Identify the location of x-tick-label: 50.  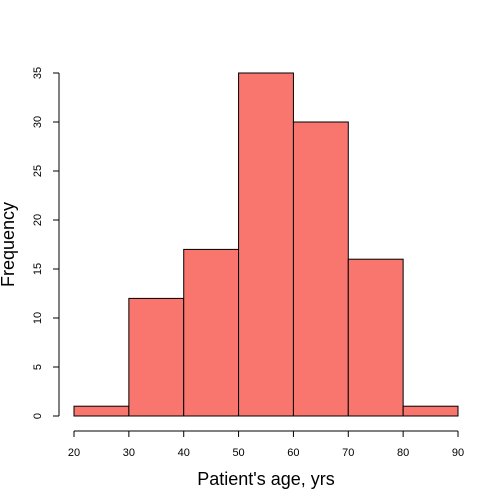
(238, 453).